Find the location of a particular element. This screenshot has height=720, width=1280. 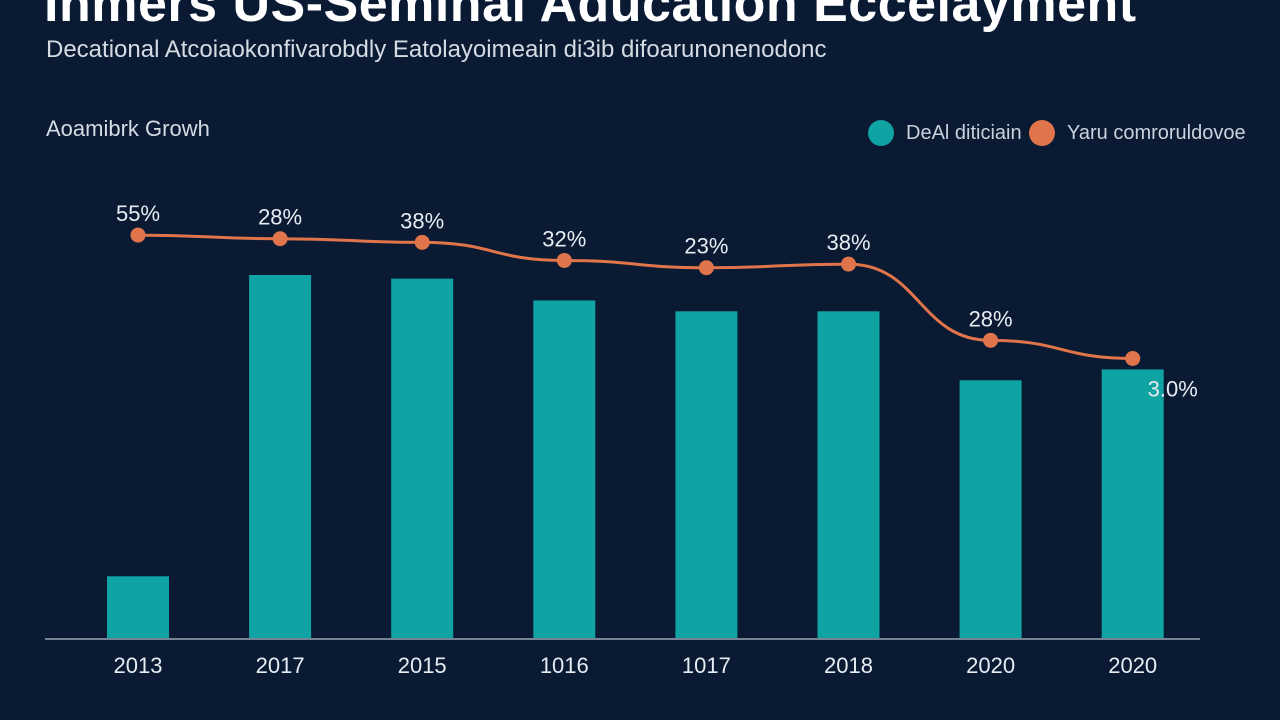

legend-item-line: Yaru comroruldovoe is located at coordinates (1137, 133).